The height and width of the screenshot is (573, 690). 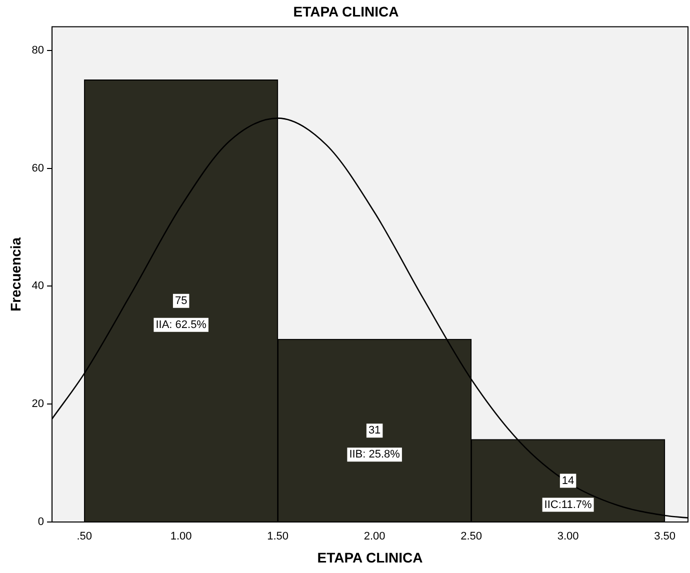 I want to click on data-label: 14, so click(x=568, y=480).